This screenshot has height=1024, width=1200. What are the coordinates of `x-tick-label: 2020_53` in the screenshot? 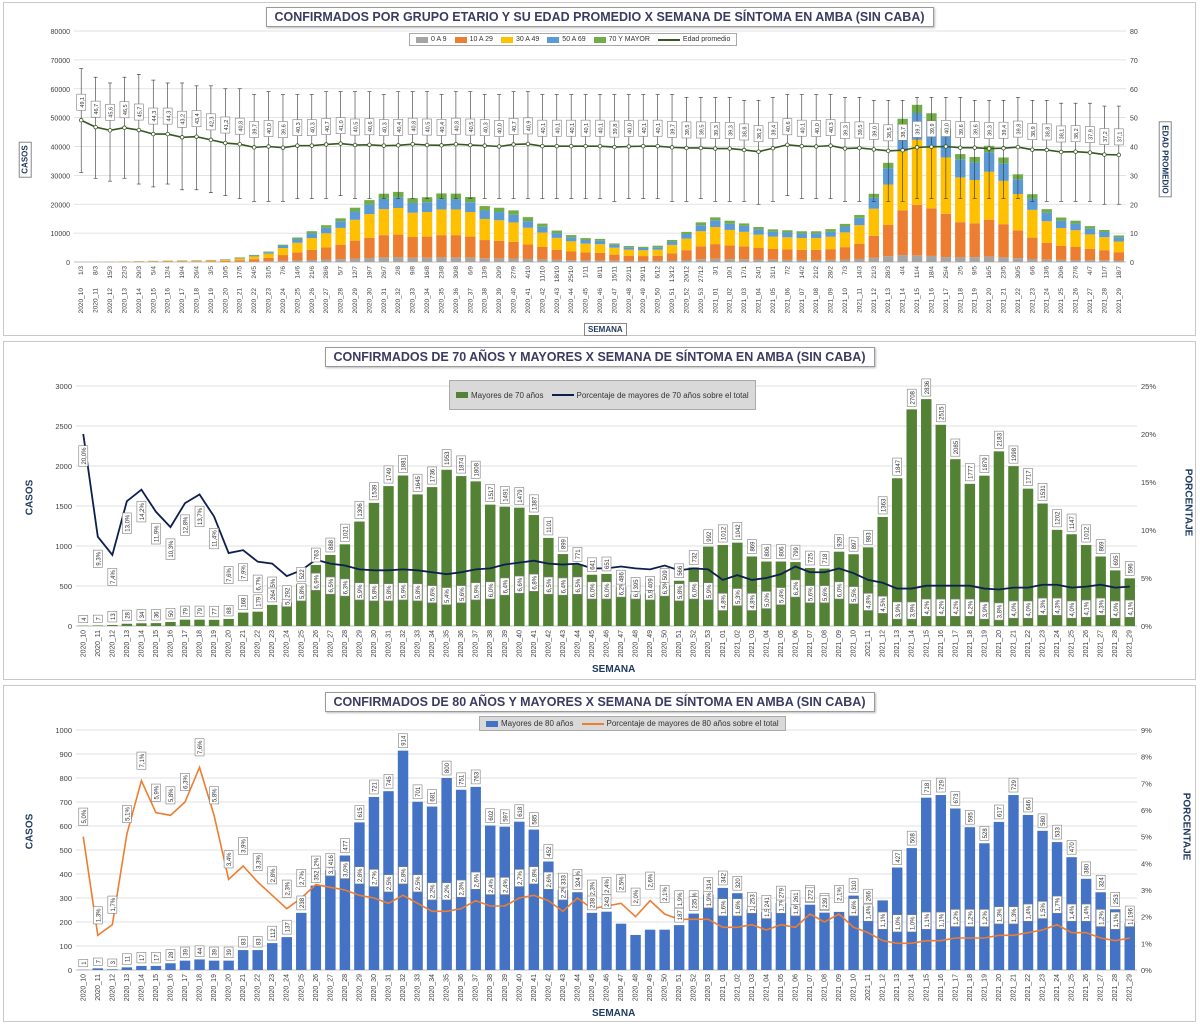 It's located at (708, 643).